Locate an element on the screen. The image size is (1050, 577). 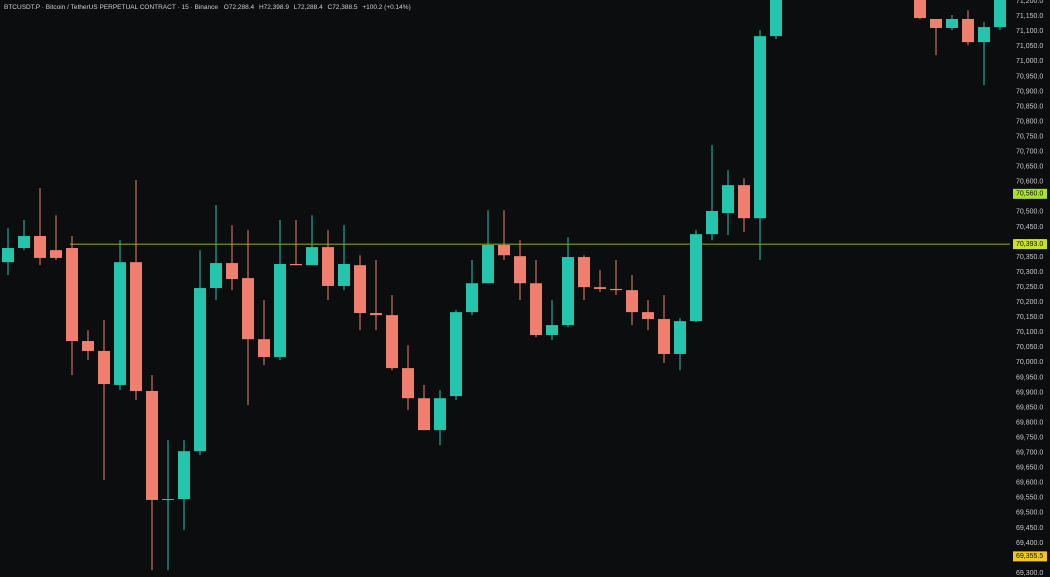
y-tick-label: 70,850.0 is located at coordinates (1029, 106).